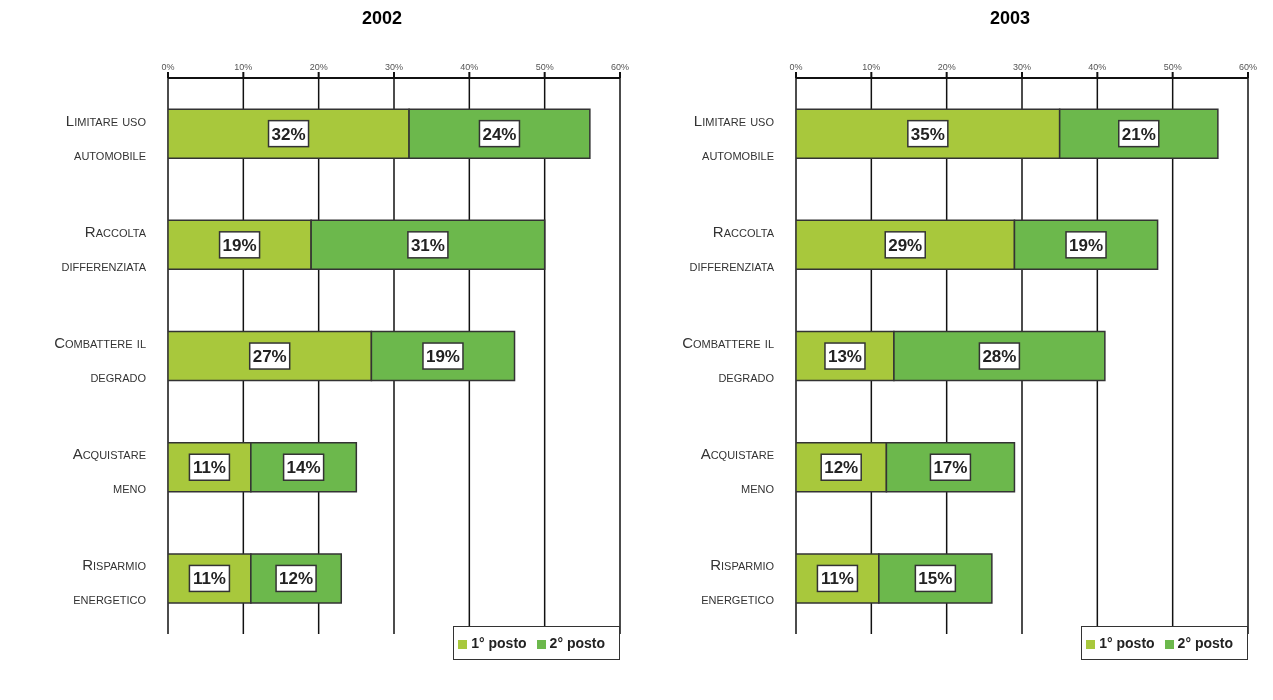 The height and width of the screenshot is (700, 1273). Describe the element at coordinates (499, 134) in the screenshot. I see `data-label: 24%` at that location.